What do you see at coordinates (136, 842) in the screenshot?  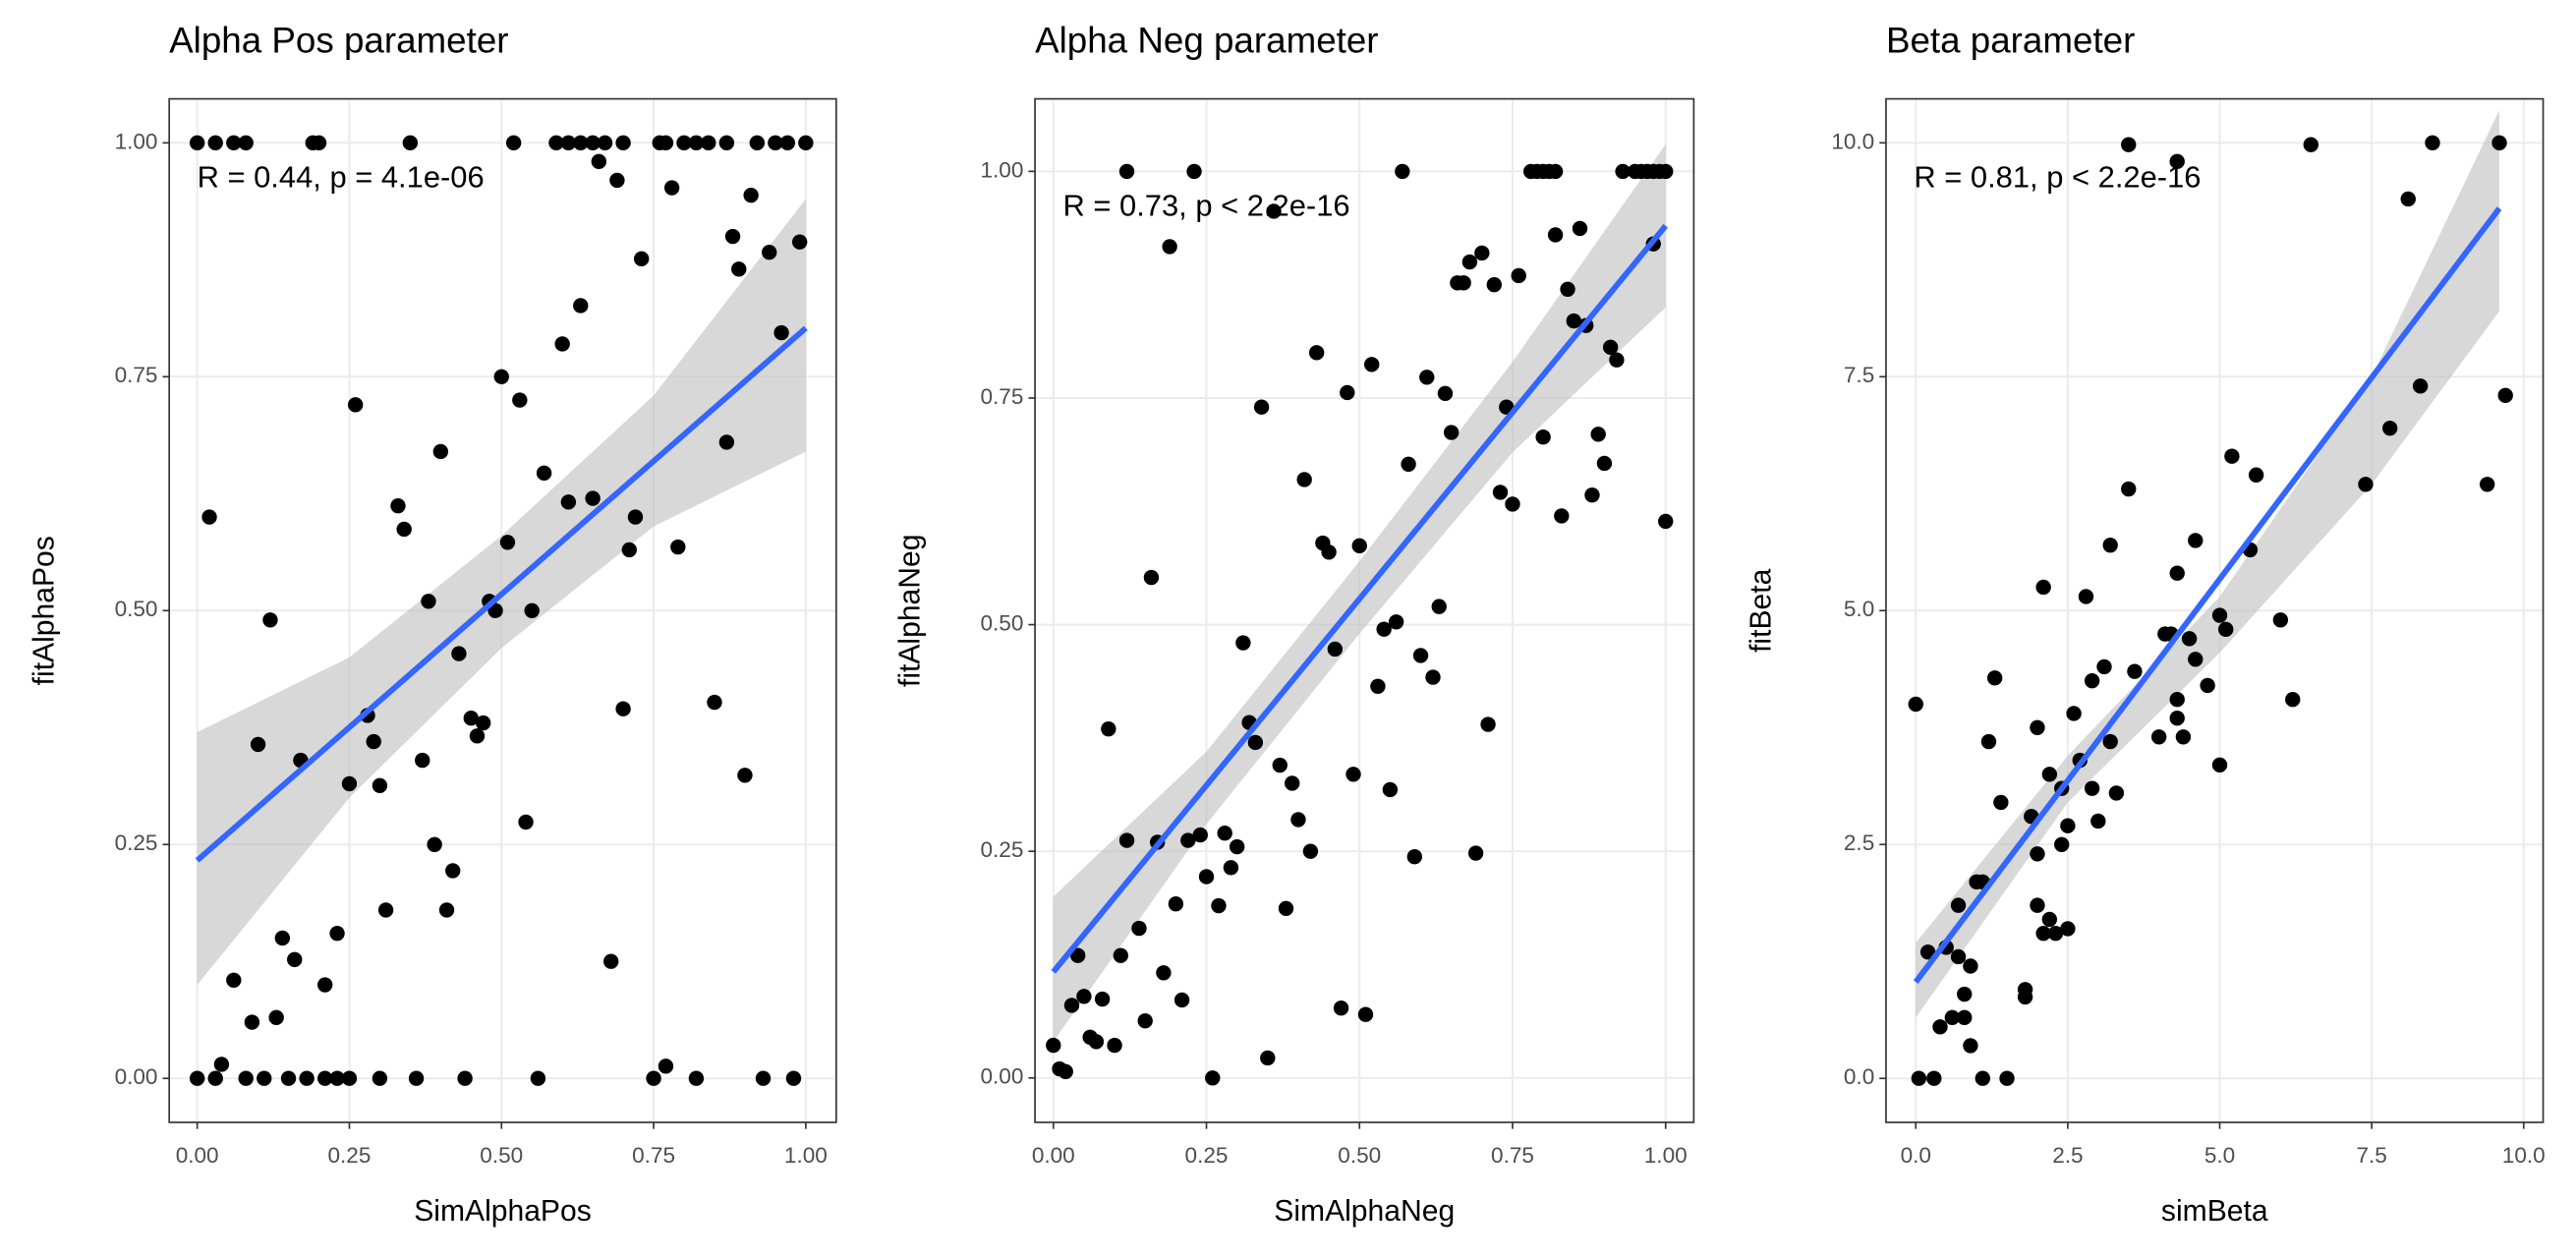 I see `y-tick-label: 0.25` at bounding box center [136, 842].